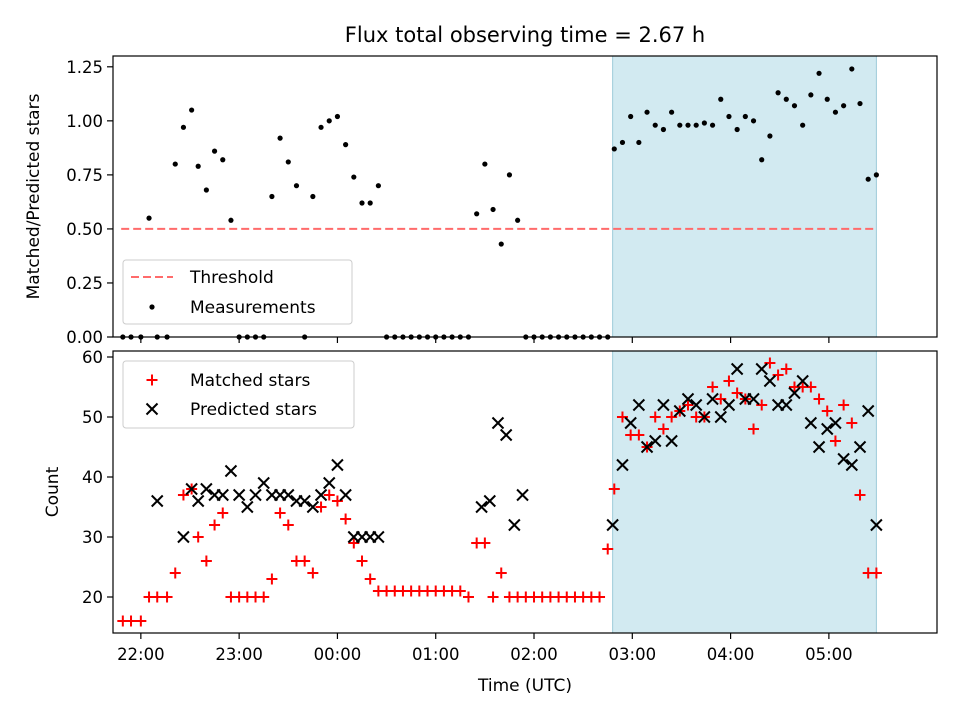 The image size is (960, 720). Describe the element at coordinates (84, 121) in the screenshot. I see `y-tick-label: 1.00` at that location.